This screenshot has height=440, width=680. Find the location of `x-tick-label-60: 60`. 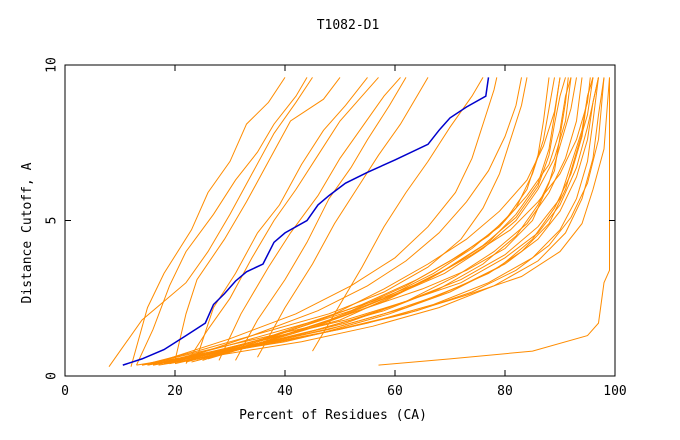

x-tick-label-60: 60 is located at coordinates (395, 391).